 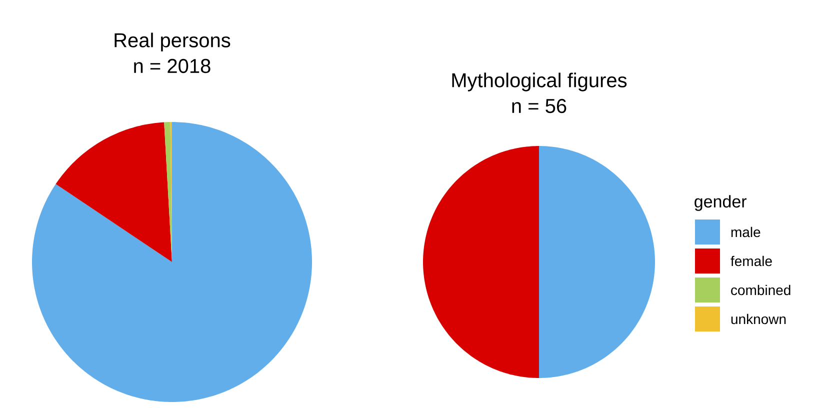 I want to click on legend-label: male, so click(x=745, y=232).